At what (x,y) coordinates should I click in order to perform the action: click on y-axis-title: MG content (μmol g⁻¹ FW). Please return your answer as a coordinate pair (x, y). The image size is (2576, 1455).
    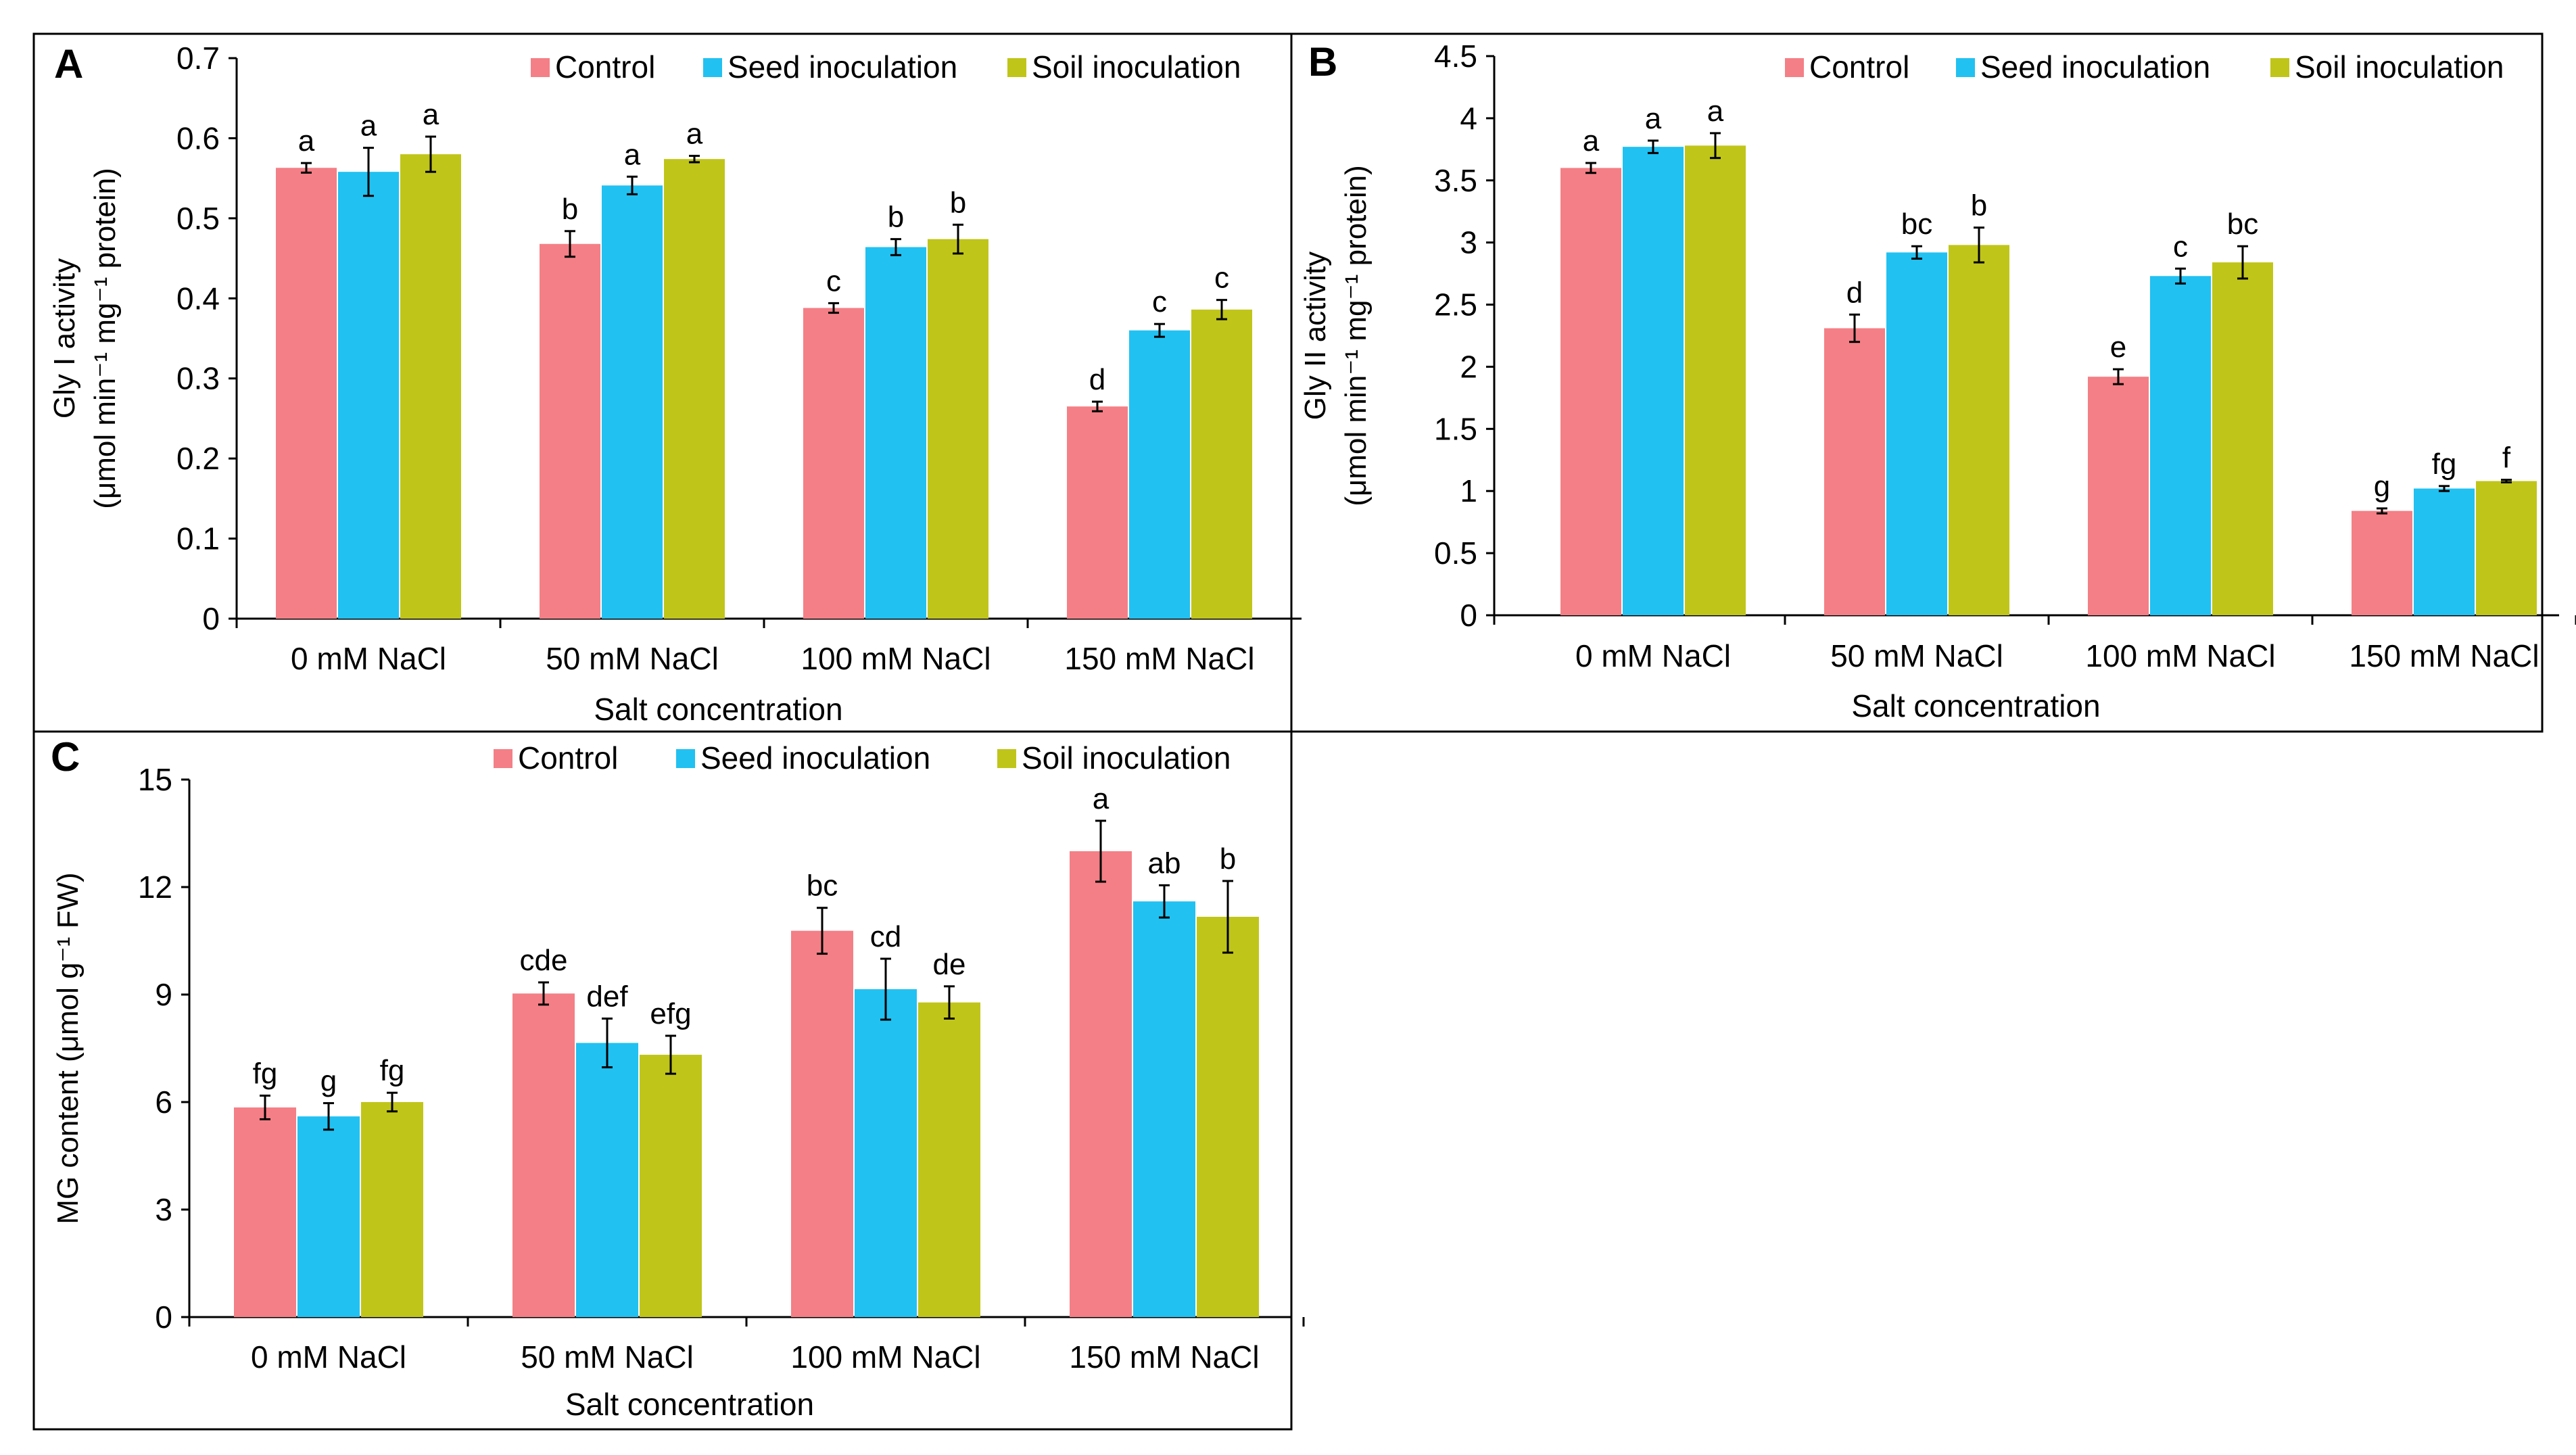
    Looking at the image, I should click on (68, 1048).